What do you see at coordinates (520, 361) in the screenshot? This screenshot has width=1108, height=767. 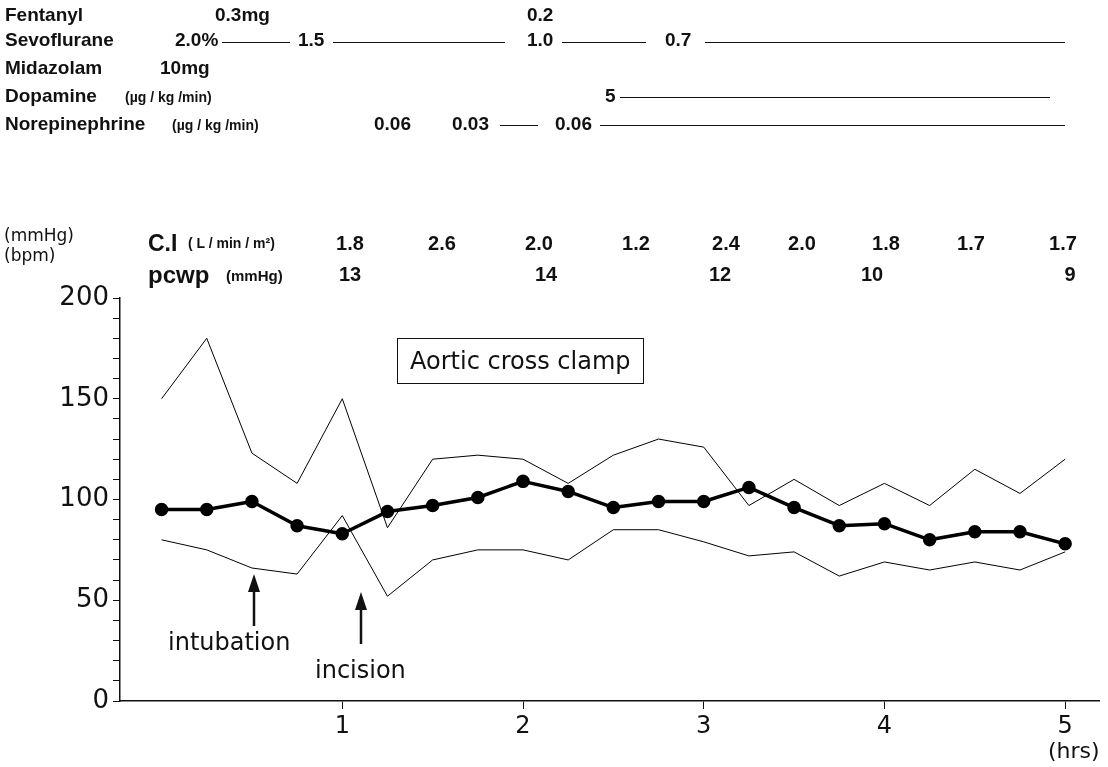 I see `annotation: Aortic cross clamp` at bounding box center [520, 361].